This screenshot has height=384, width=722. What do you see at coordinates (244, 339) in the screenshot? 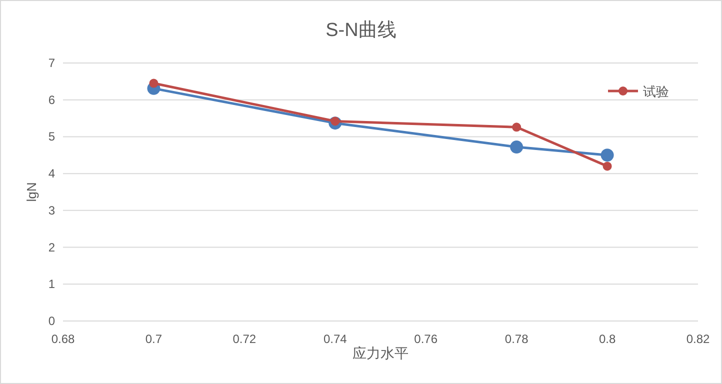
I see `x-tick-label: 0.72` at bounding box center [244, 339].